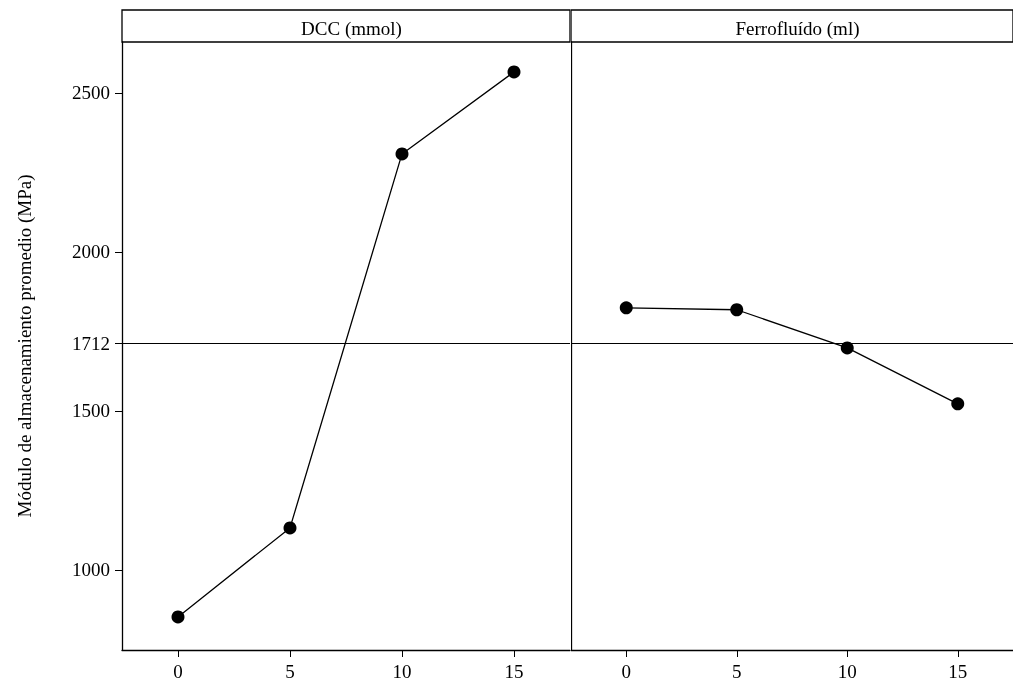  What do you see at coordinates (797, 29) in the screenshot?
I see `chart-title: Ferrofluído (ml)` at bounding box center [797, 29].